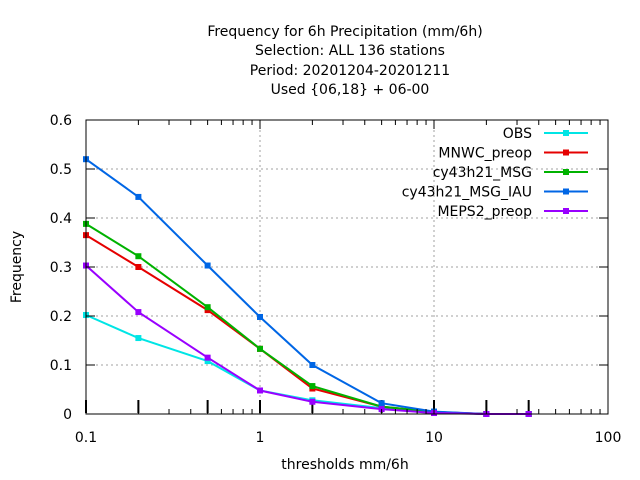 This screenshot has height=480, width=640. Describe the element at coordinates (484, 212) in the screenshot. I see `legend-label: MEPS2_preop` at that location.